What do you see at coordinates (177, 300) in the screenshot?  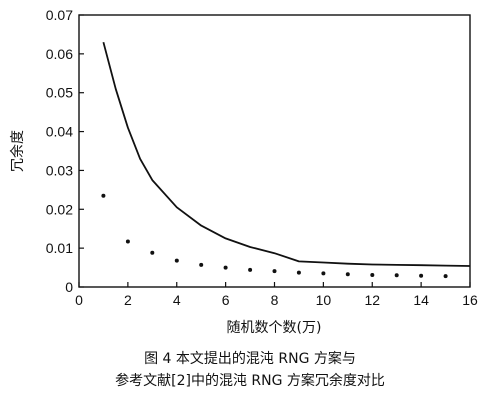 I see `x-tick-label: 4` at bounding box center [177, 300].